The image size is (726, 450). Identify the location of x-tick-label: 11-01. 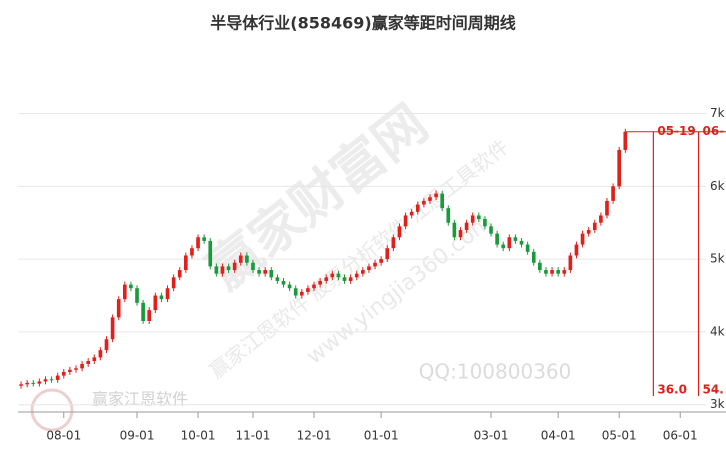
(253, 436).